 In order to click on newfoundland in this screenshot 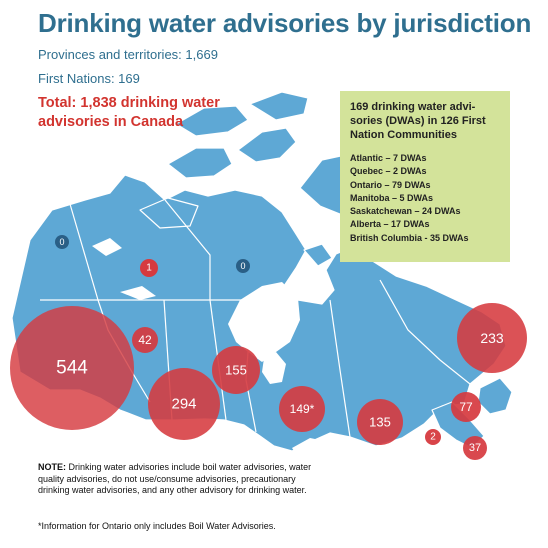, I will do `click(495, 396)`.